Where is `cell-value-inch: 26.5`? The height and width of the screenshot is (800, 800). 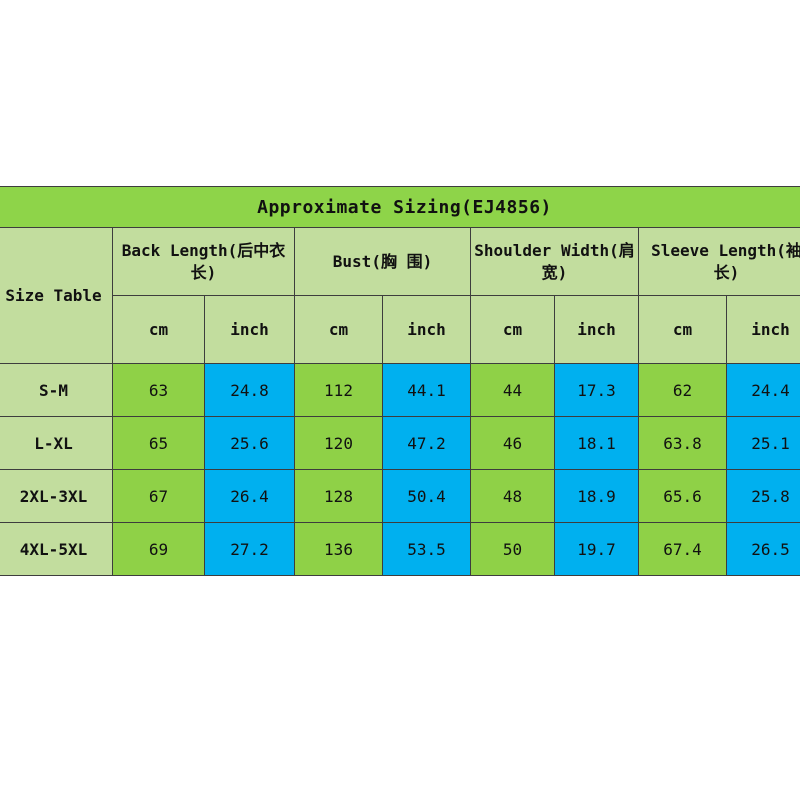
cell-value-inch: 26.5 is located at coordinates (763, 549).